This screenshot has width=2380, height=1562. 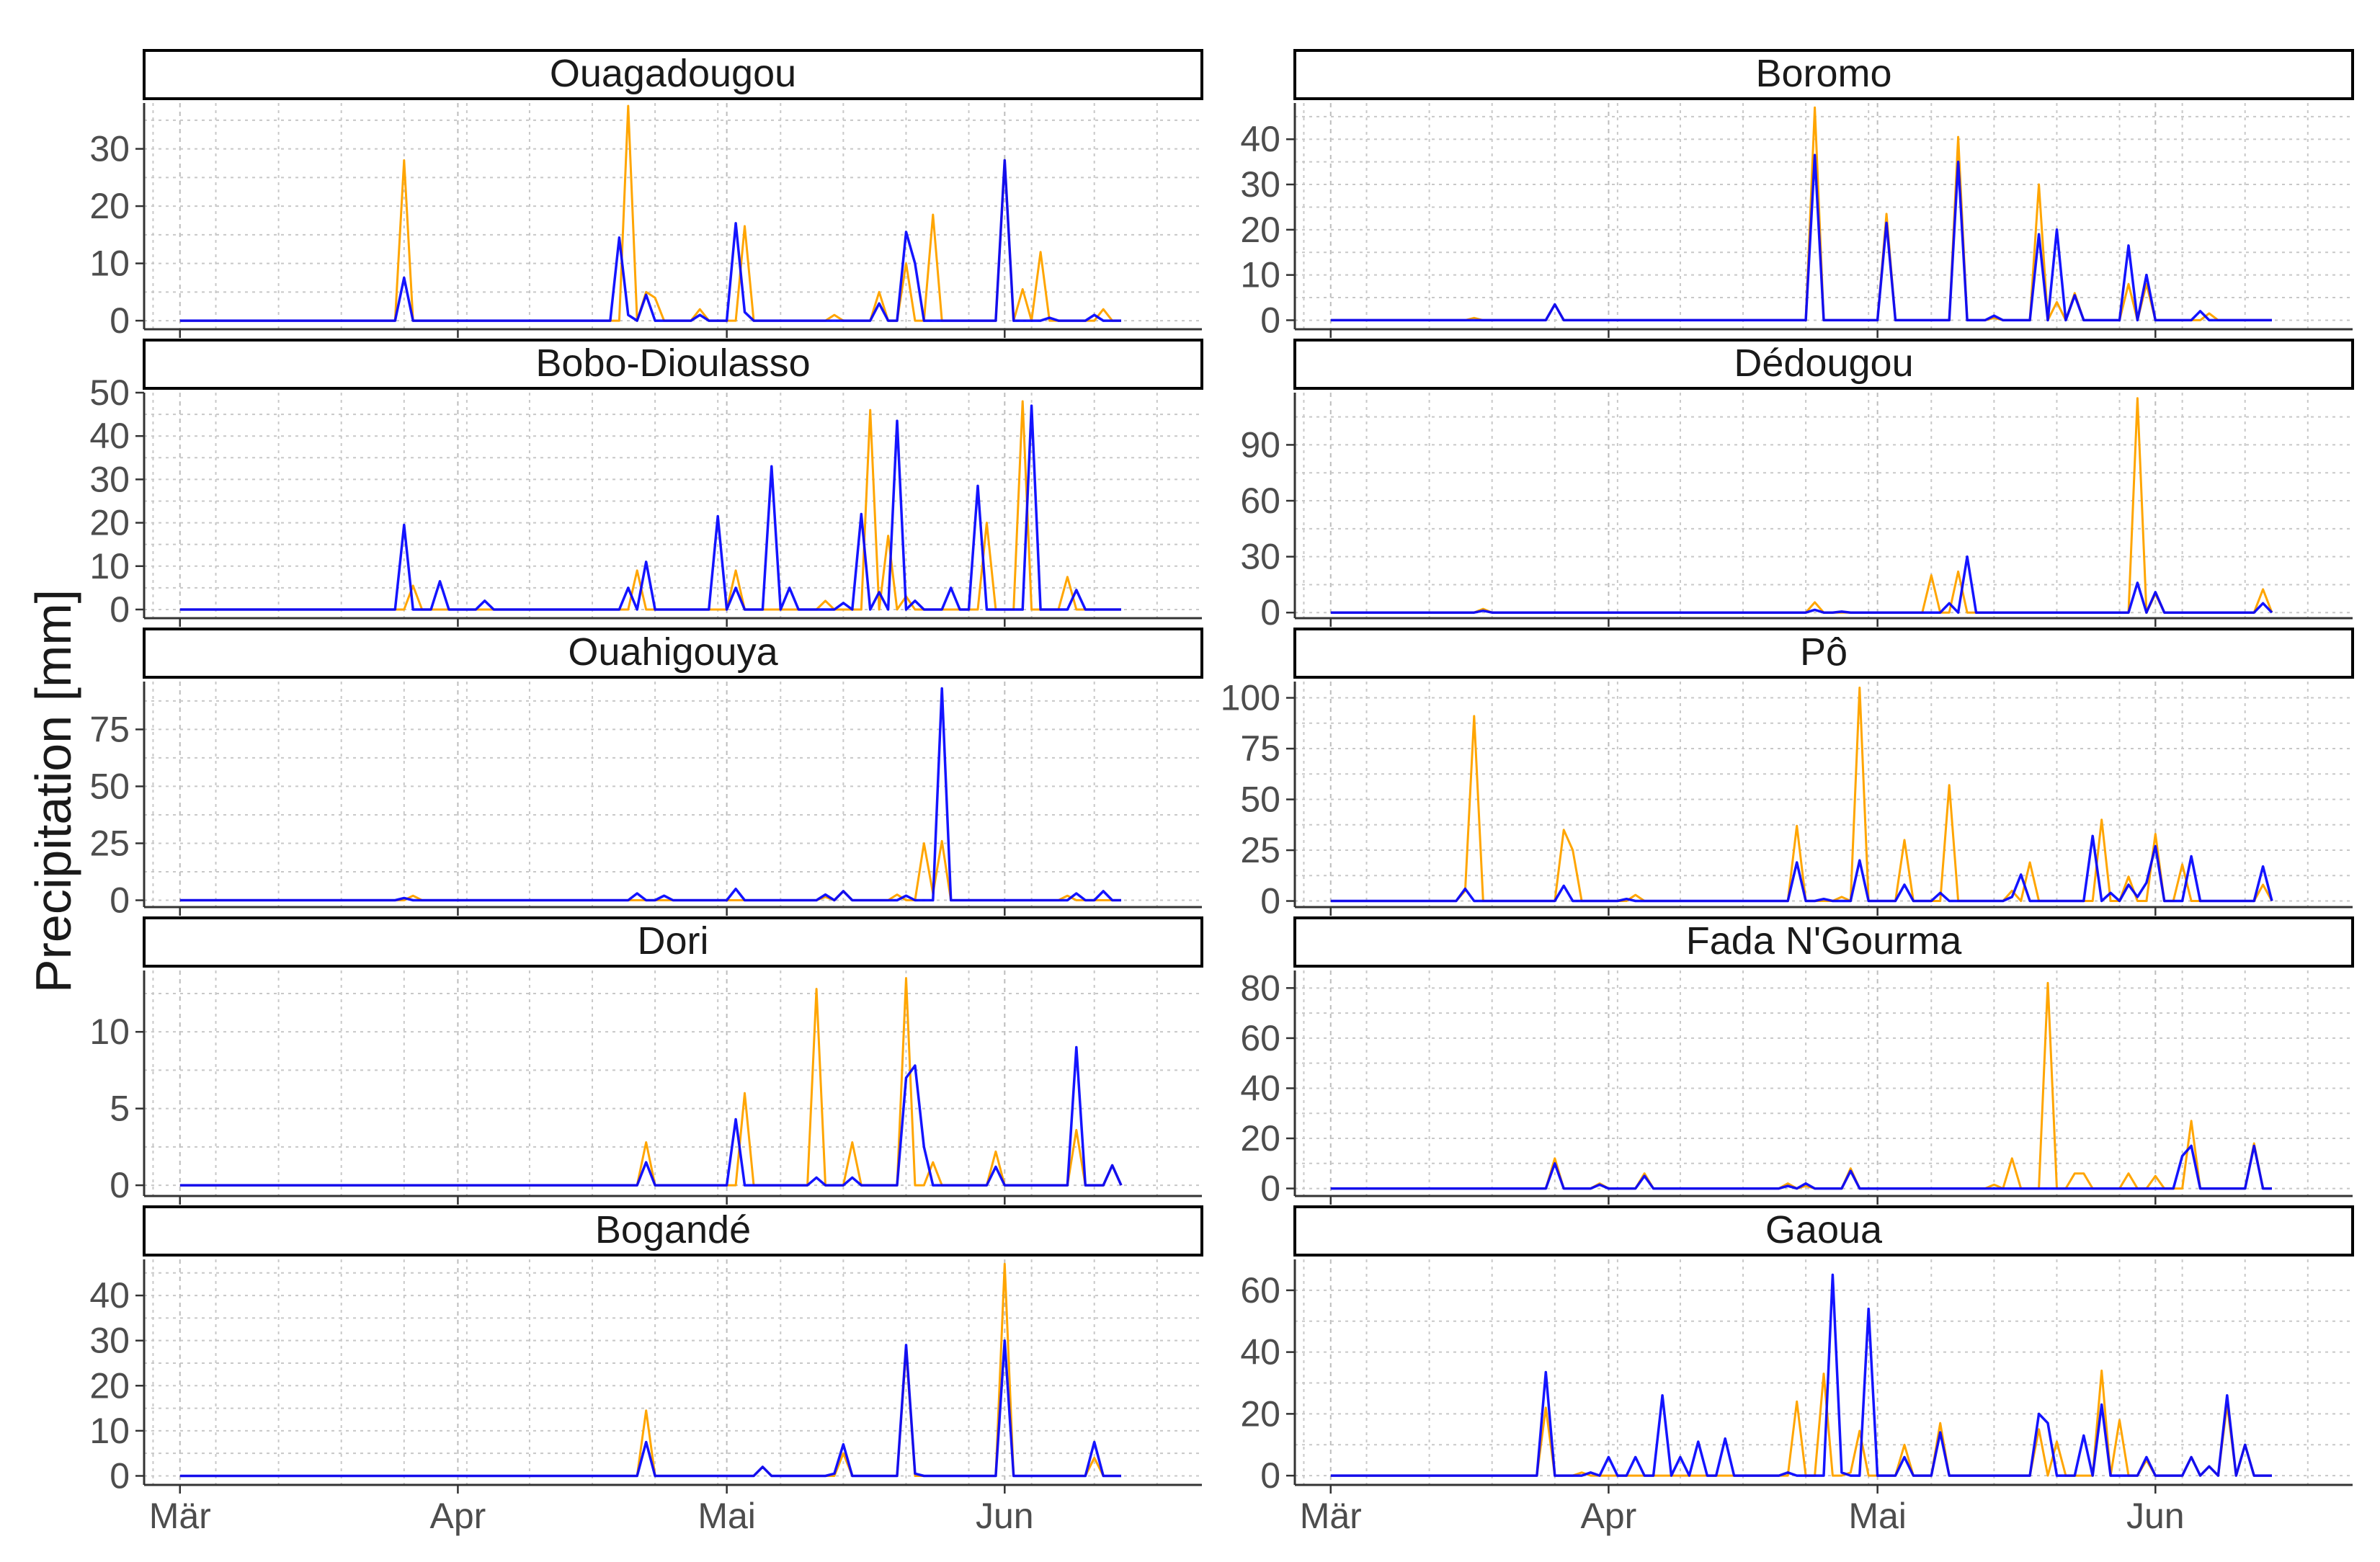 I want to click on panel-title: Dori, so click(x=672, y=941).